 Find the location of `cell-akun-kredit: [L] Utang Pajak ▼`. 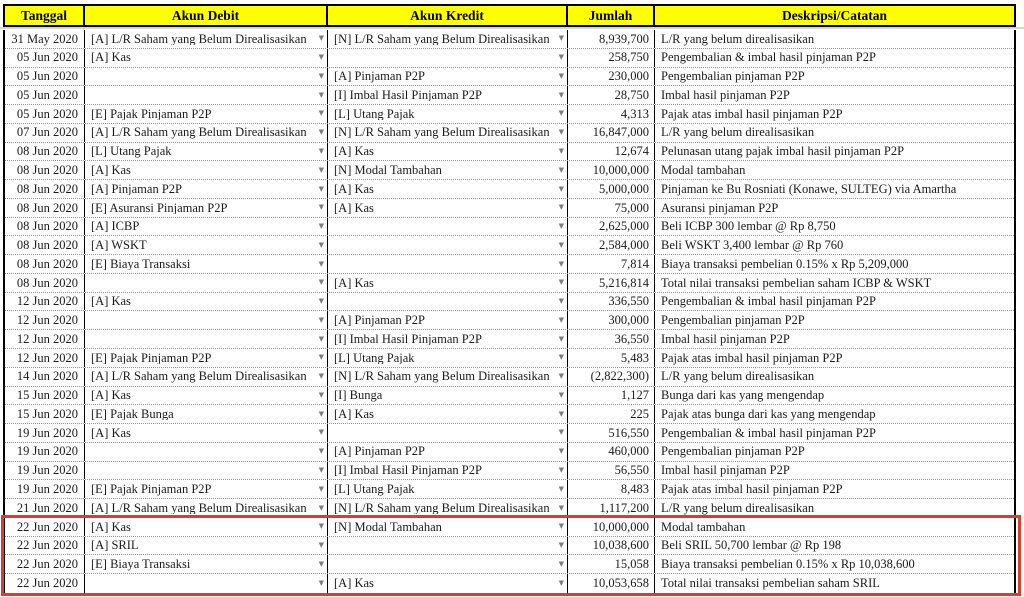

cell-akun-kredit: [L] Utang Pajak ▼ is located at coordinates (448, 489).